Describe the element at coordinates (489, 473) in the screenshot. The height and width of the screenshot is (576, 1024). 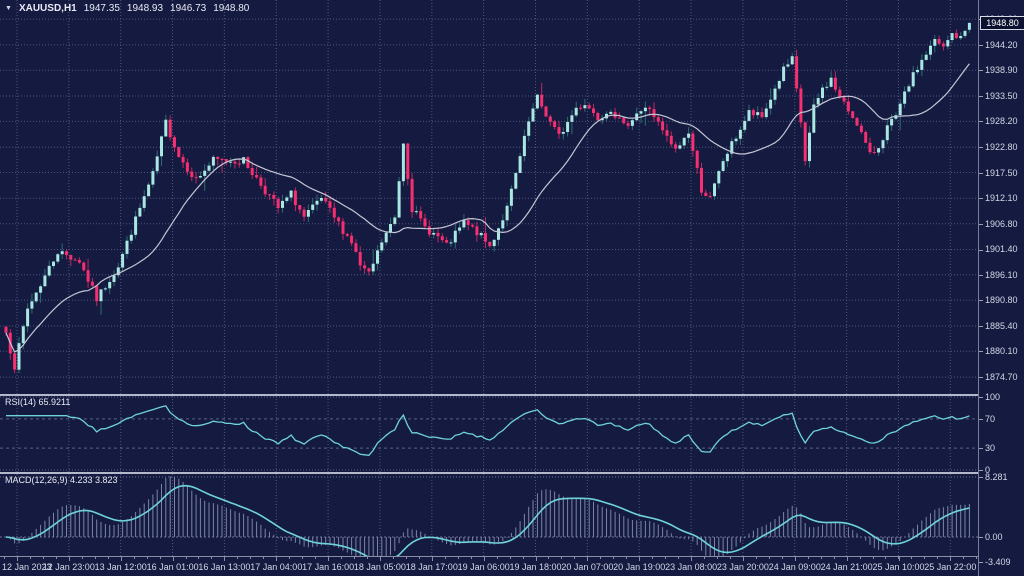
I see `panel-separator-rsi-macd` at that location.